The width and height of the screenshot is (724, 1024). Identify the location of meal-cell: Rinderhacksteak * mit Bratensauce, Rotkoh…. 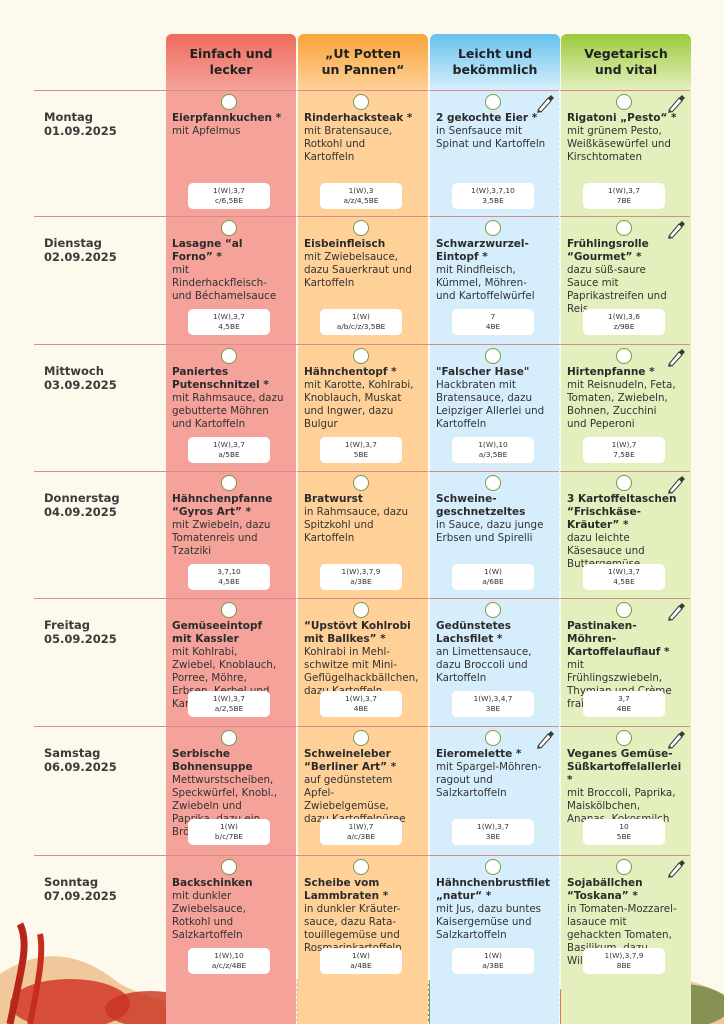
(363, 153).